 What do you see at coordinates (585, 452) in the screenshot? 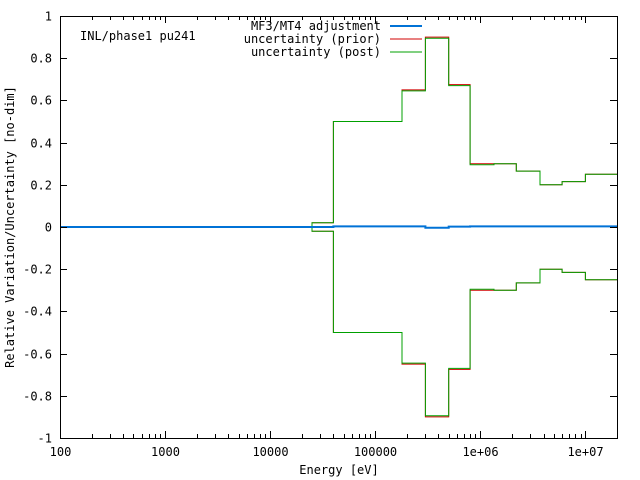
I see `x-tick-label: 1e+07` at bounding box center [585, 452].